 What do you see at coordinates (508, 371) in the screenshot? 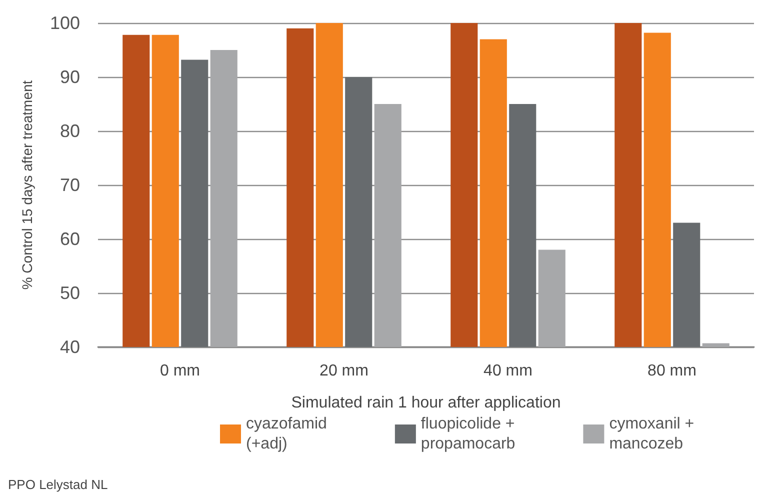
I see `x-tick-label: 40 mm` at bounding box center [508, 371].